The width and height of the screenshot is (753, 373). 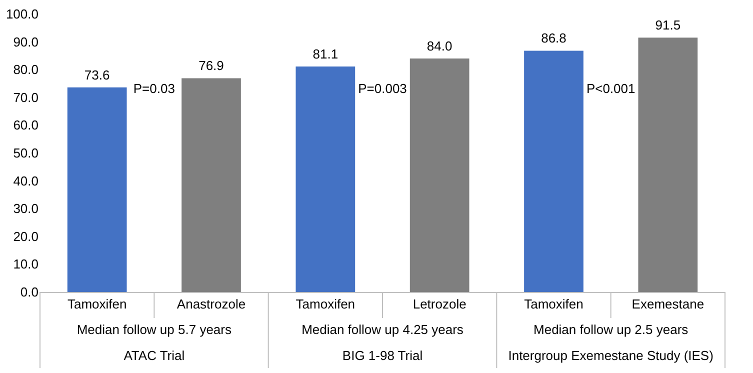 What do you see at coordinates (382, 355) in the screenshot?
I see `text: BIG 1-98 Trial` at bounding box center [382, 355].